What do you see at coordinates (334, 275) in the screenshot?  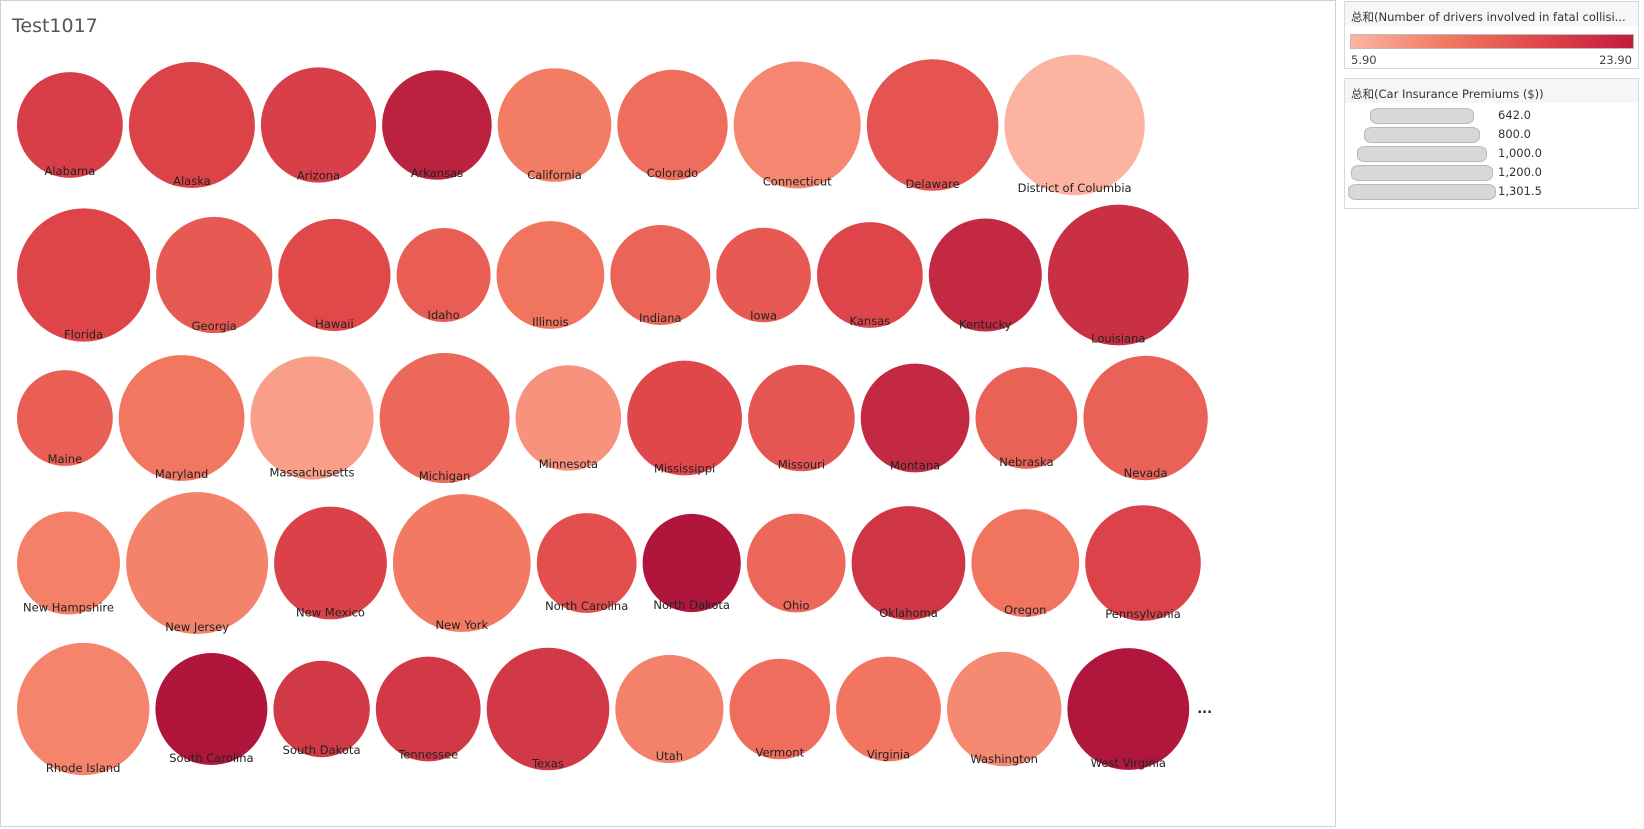 I see `bubble-hawaii` at bounding box center [334, 275].